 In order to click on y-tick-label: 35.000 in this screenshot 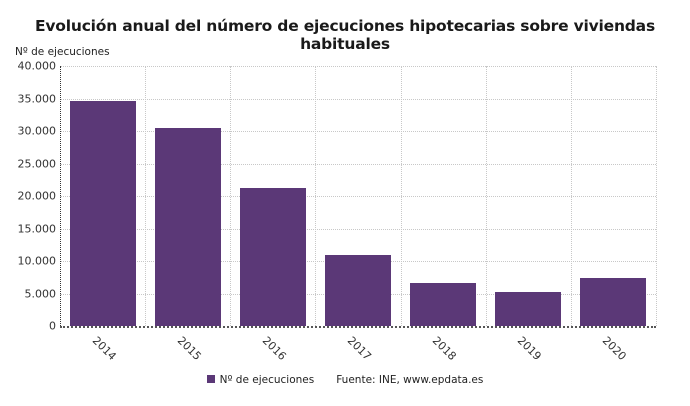, I will do `click(37, 98)`.